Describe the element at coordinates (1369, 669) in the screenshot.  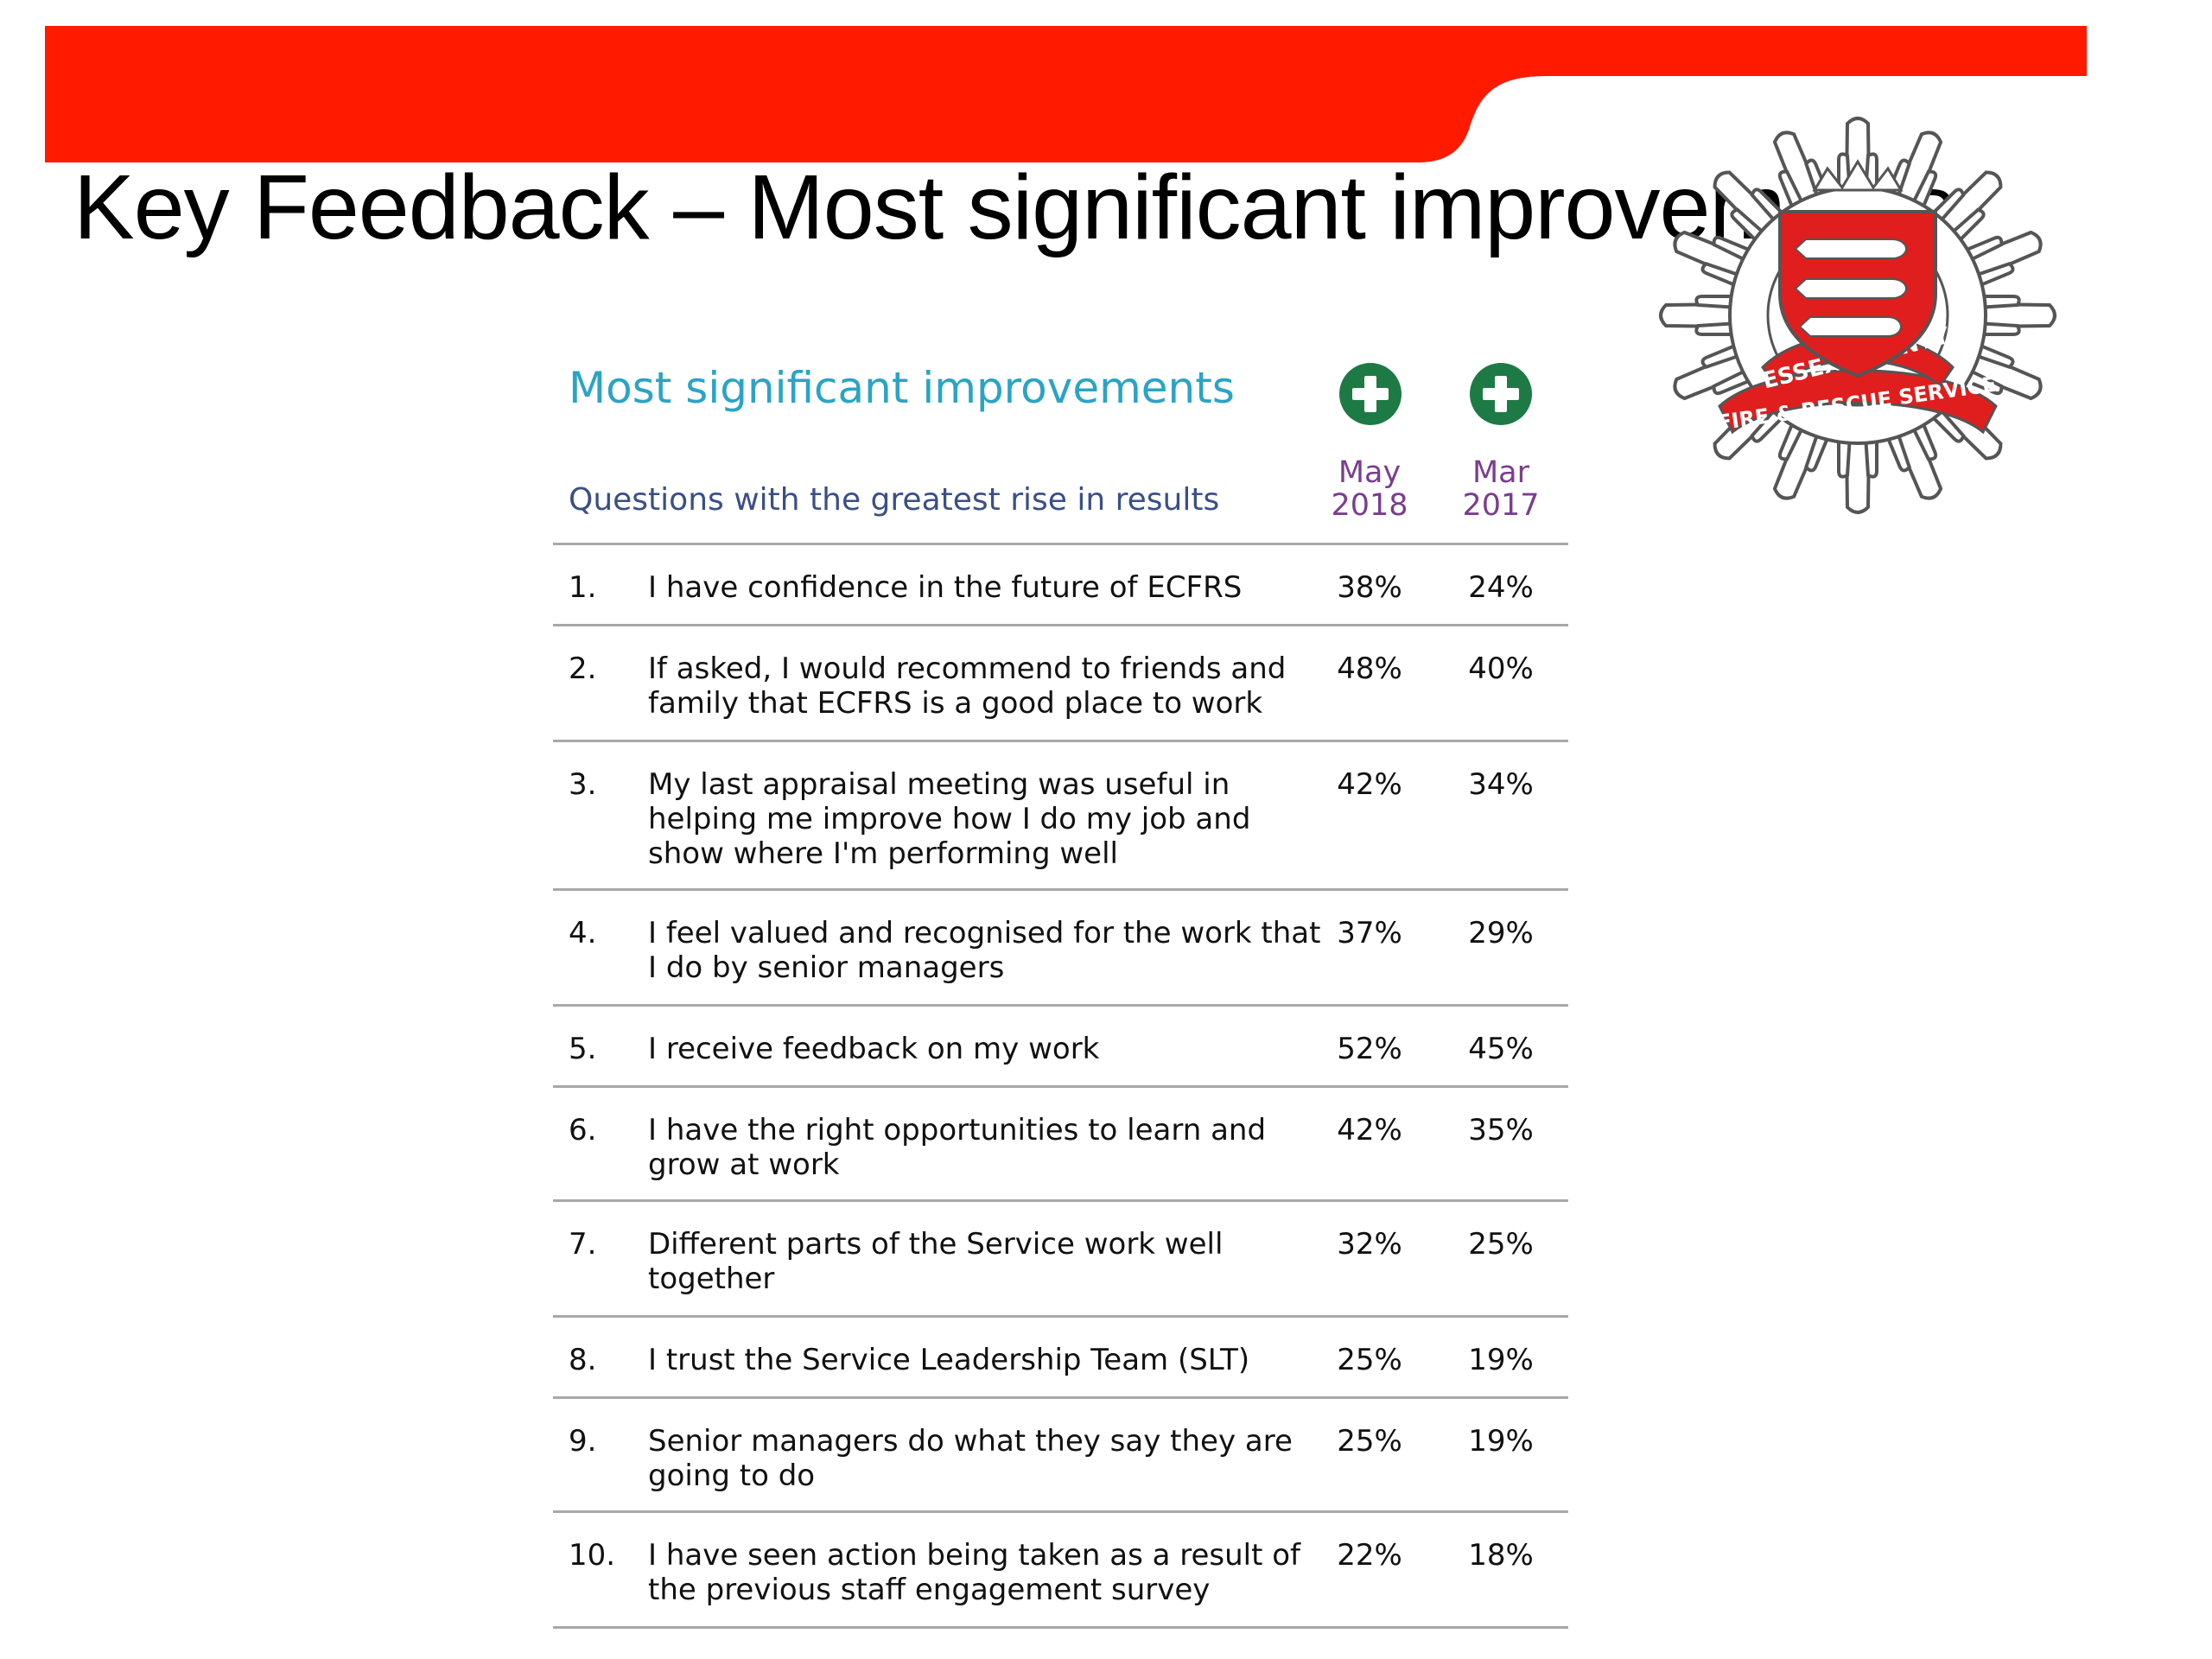
I see `value-may-2018: 48%` at that location.